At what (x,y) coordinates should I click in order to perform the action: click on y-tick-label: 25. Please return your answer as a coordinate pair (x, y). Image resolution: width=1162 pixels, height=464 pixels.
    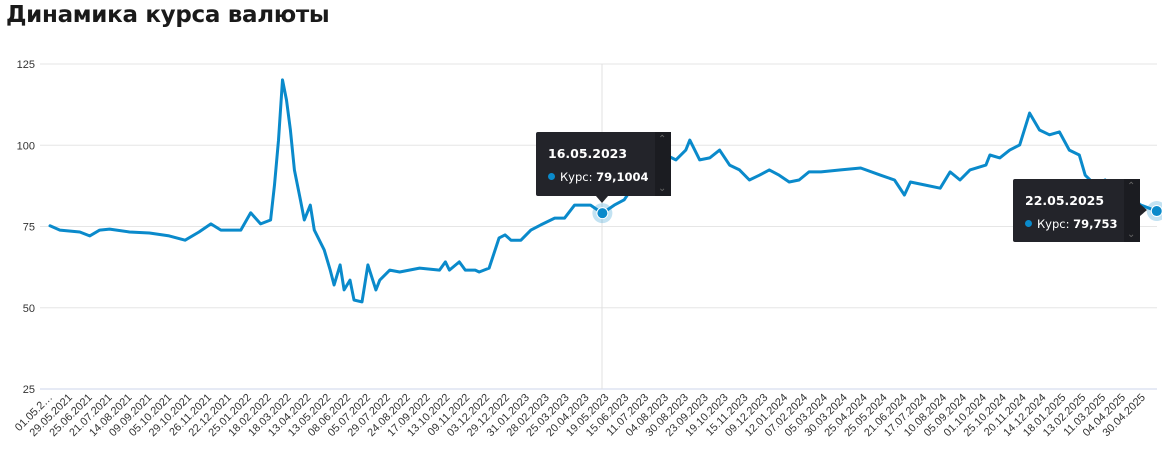
    Looking at the image, I should click on (29, 390).